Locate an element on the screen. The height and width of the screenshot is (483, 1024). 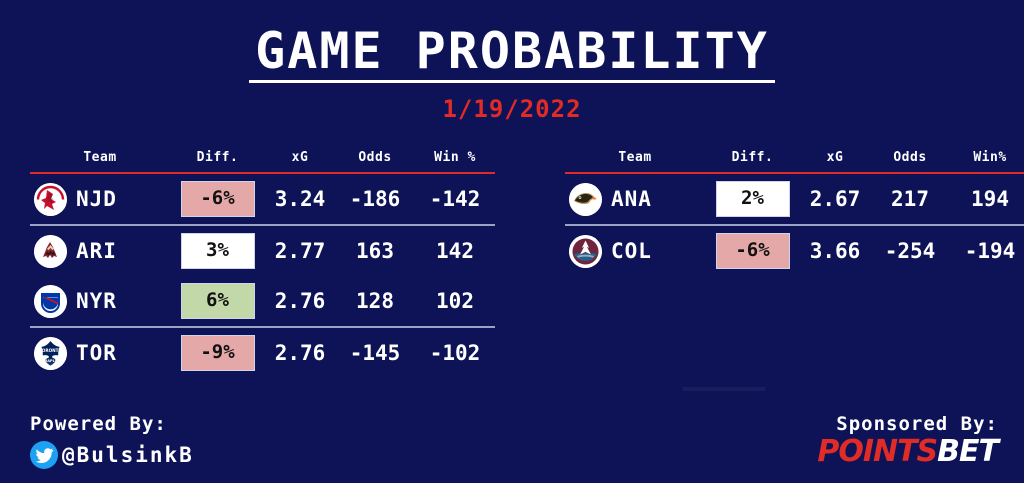
win-cell: 194 is located at coordinates (990, 199).